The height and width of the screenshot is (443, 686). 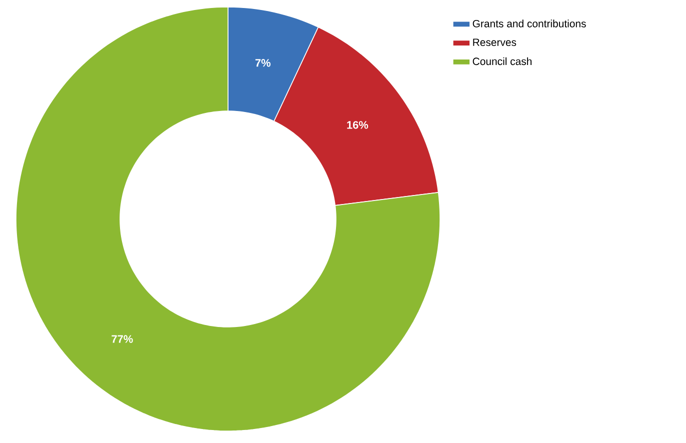 What do you see at coordinates (263, 62) in the screenshot?
I see `data-label: 7%` at bounding box center [263, 62].